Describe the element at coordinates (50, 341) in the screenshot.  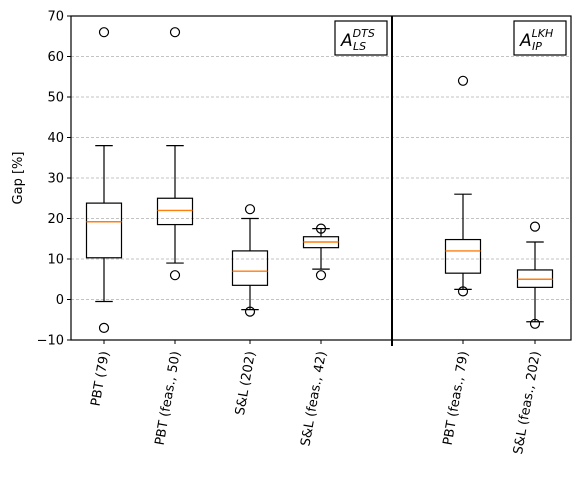
I see `y-tick-label: −10` at that location.